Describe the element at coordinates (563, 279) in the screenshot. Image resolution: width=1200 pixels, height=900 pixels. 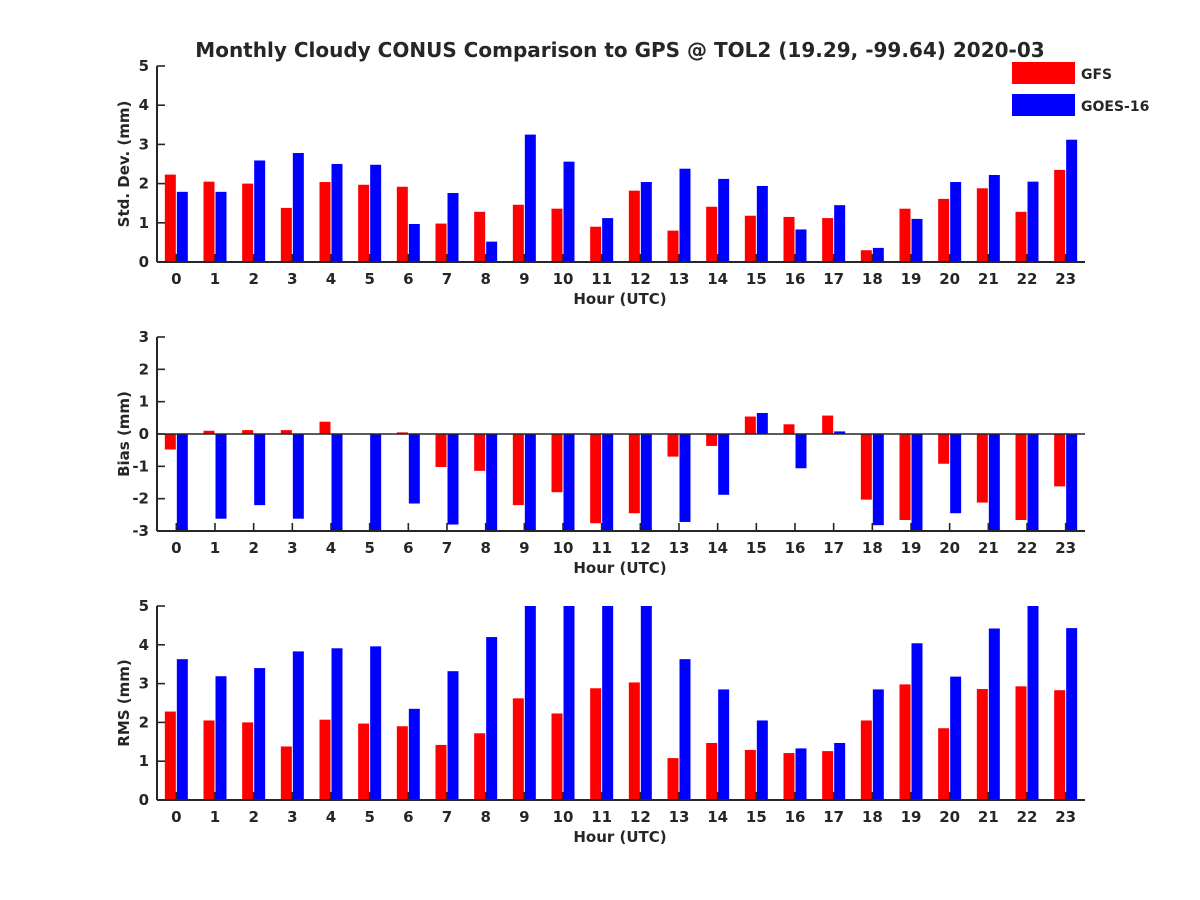
I see `x-tick-label: 10` at that location.